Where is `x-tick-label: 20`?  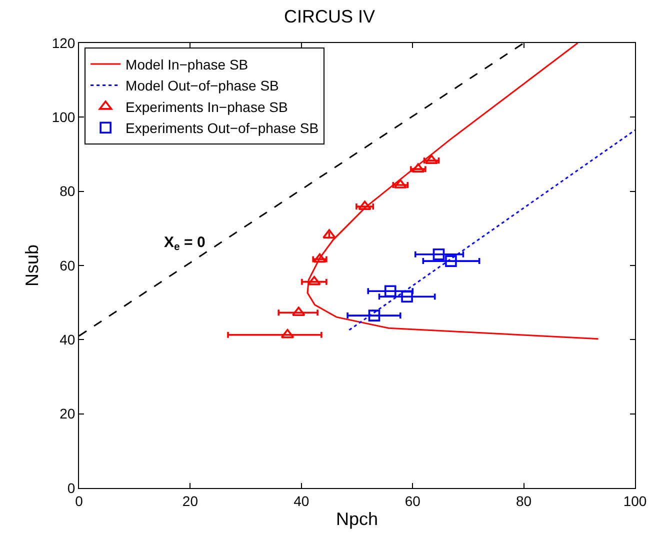 x-tick-label: 20 is located at coordinates (190, 500).